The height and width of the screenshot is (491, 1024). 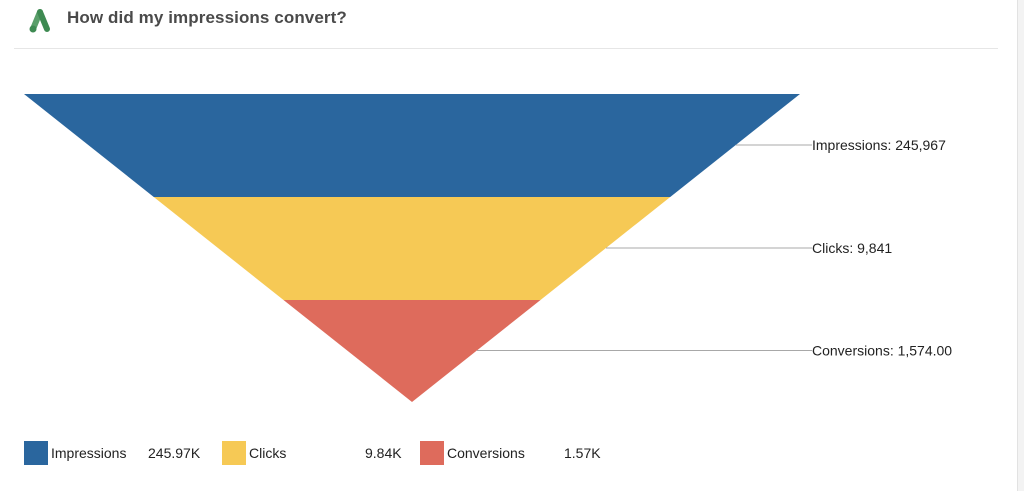 What do you see at coordinates (500, 24) in the screenshot?
I see `chart-header: How did my impressions convert?` at bounding box center [500, 24].